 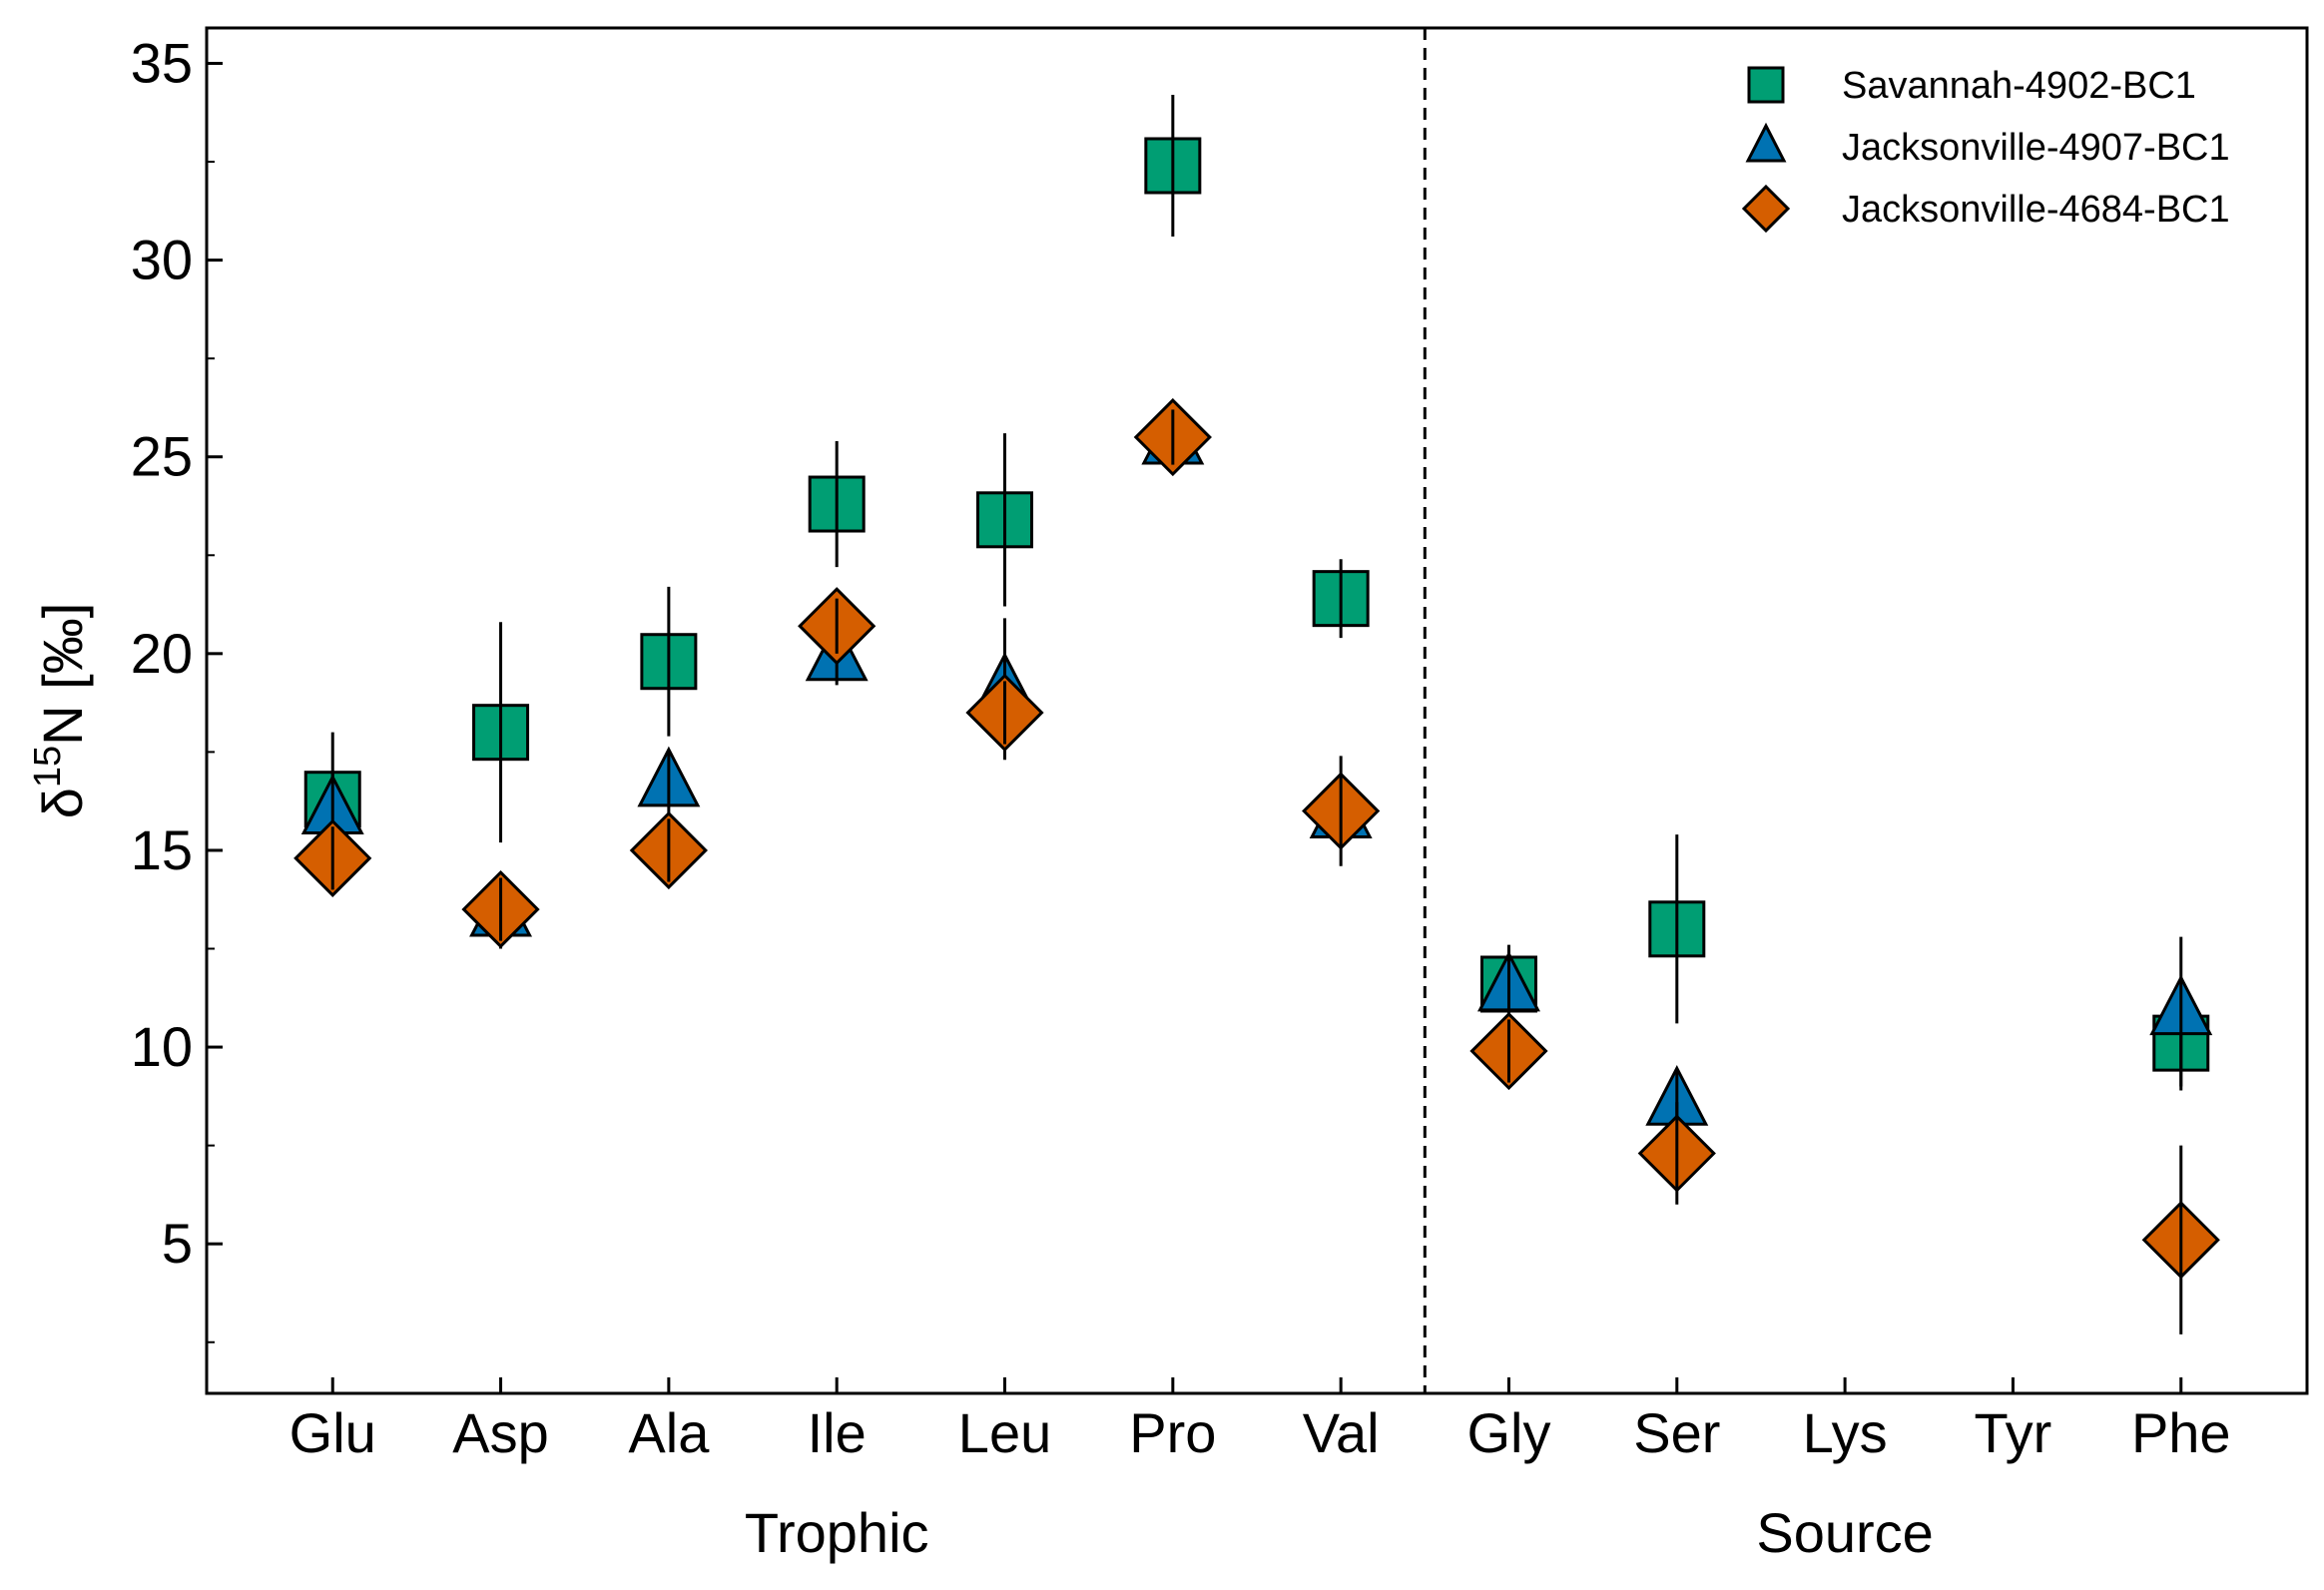 I want to click on category-group-labels: Trophic Source, so click(x=1339, y=1533).